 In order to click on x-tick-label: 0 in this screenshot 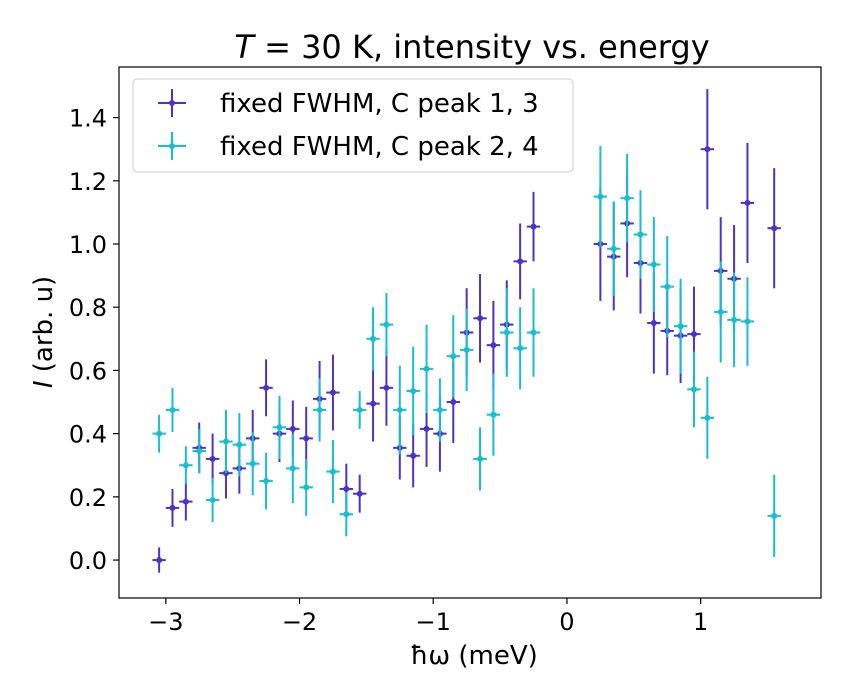, I will do `click(566, 622)`.